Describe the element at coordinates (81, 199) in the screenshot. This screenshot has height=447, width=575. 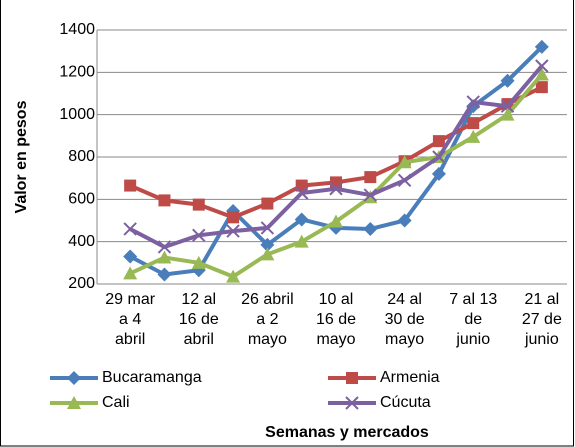
I see `y-tick-label: 600` at that location.